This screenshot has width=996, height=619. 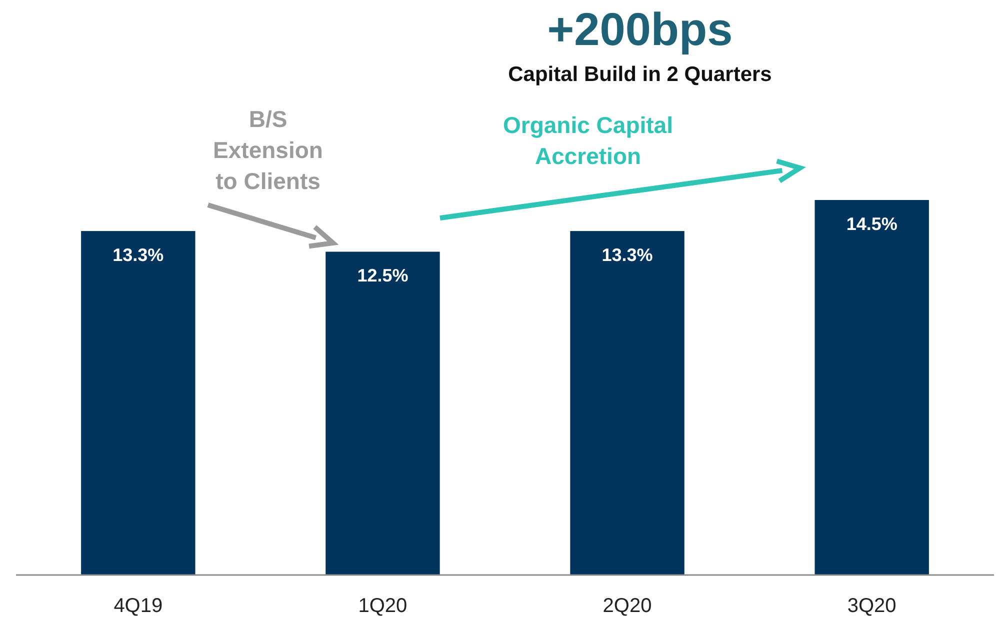 What do you see at coordinates (588, 140) in the screenshot?
I see `text: Organic Capital Accretion` at bounding box center [588, 140].